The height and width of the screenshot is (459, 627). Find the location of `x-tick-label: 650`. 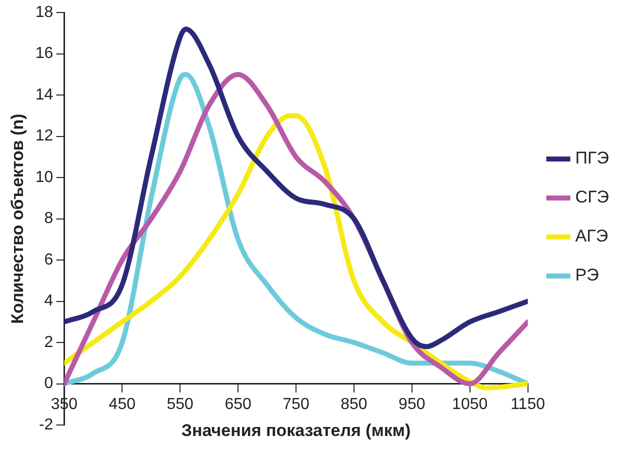

x-tick-label: 650 is located at coordinates (238, 404).